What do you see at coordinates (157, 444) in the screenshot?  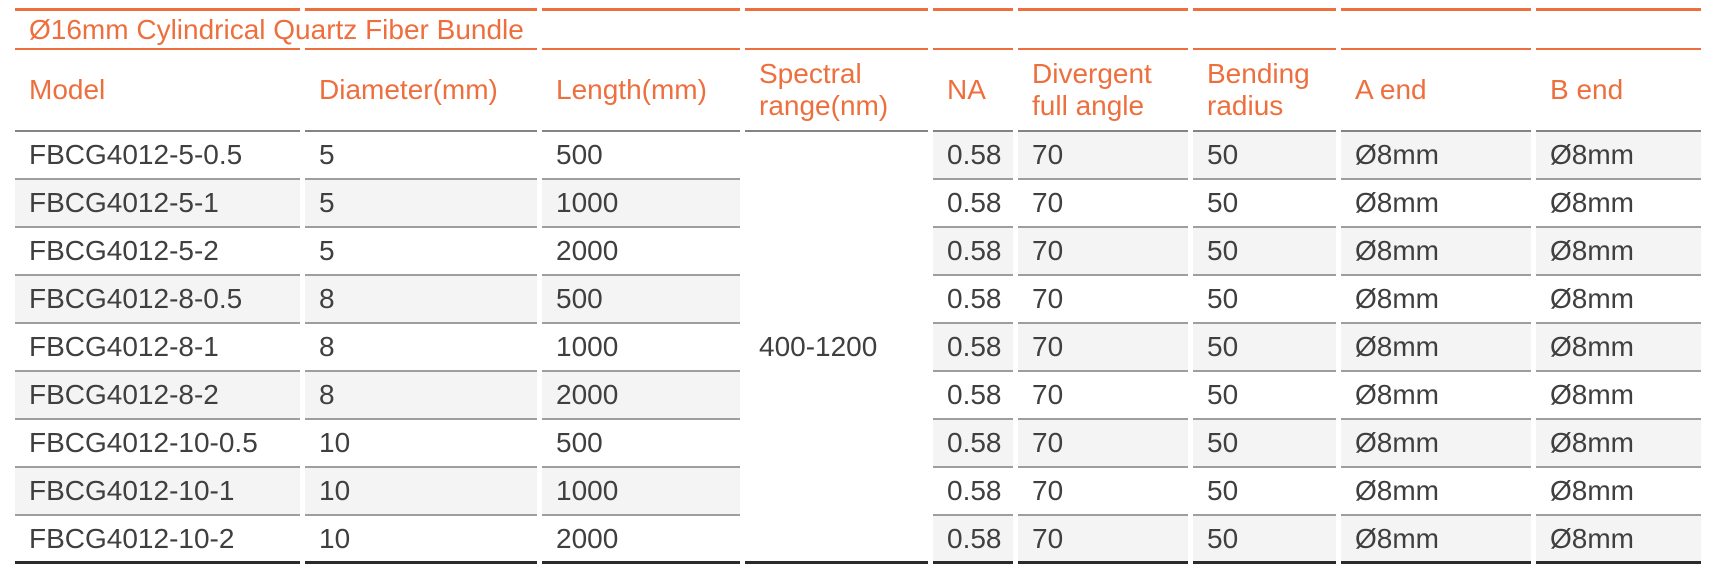 I see `cell-model: FBCG4012-10-0.5` at bounding box center [157, 444].